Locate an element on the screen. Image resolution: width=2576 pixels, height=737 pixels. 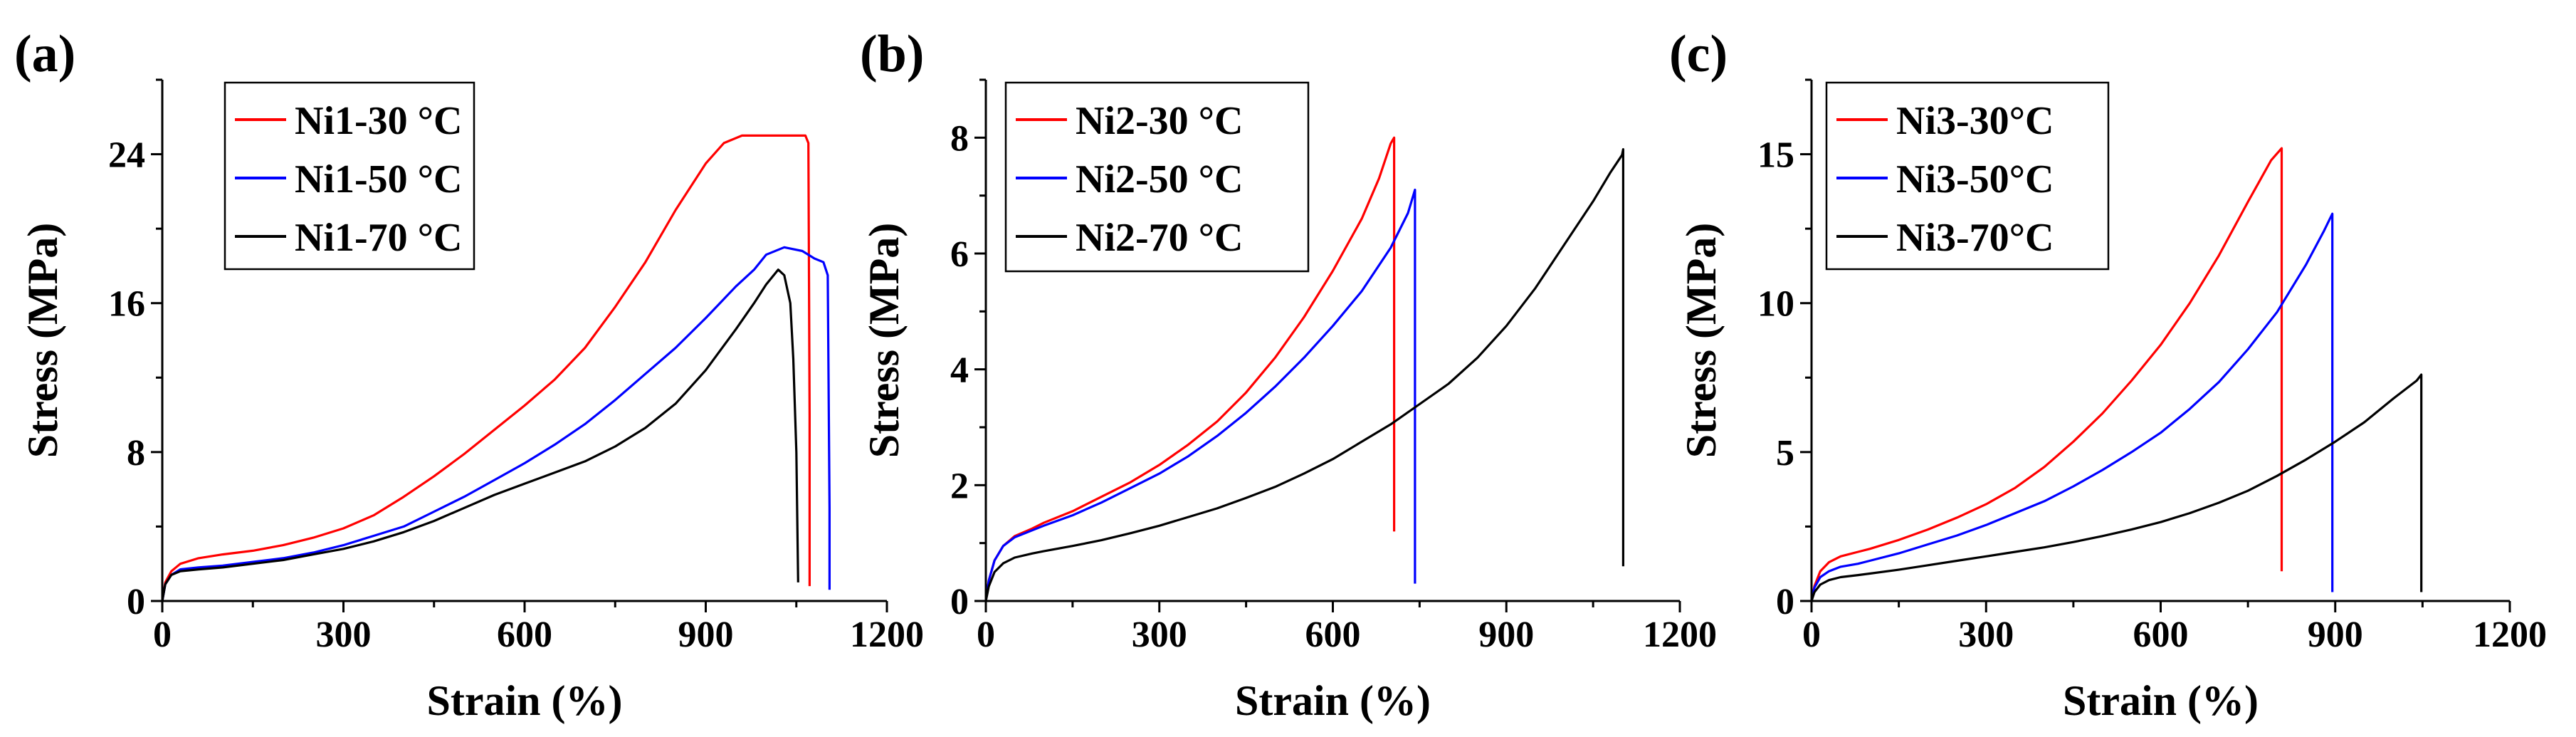
legend-label: Ni3-70°C is located at coordinates (1975, 238).